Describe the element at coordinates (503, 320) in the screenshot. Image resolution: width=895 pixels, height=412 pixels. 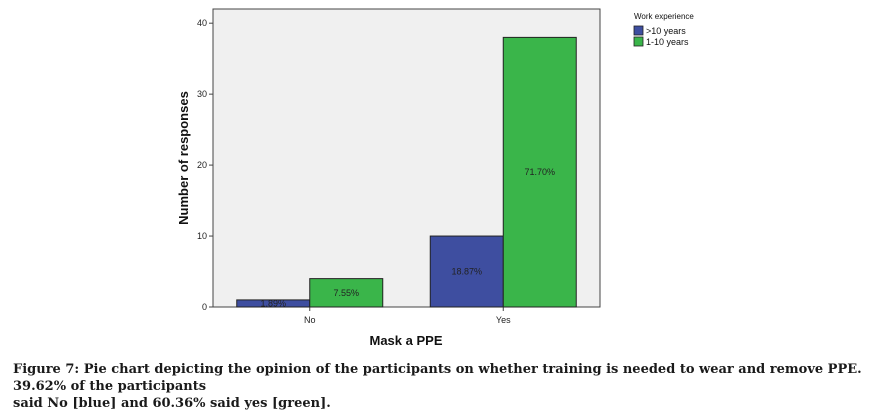
I see `x-tick-label-yes: Yes` at that location.